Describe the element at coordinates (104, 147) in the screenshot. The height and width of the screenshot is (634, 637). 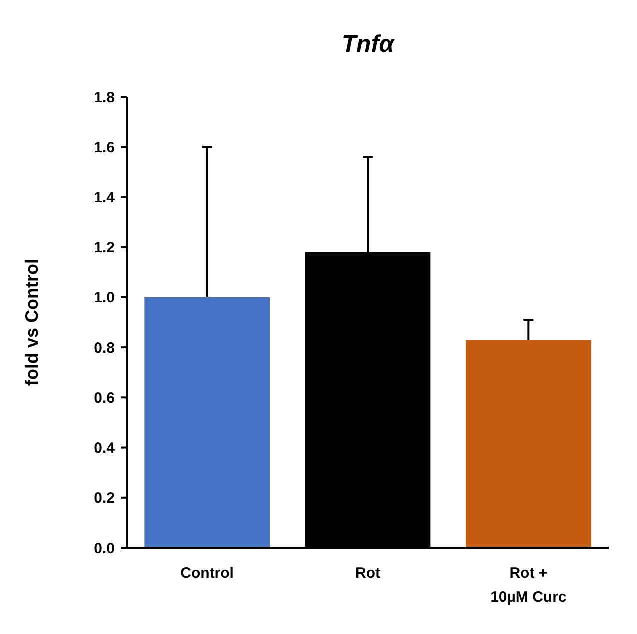
I see `y-tick-label: 1.6` at that location.